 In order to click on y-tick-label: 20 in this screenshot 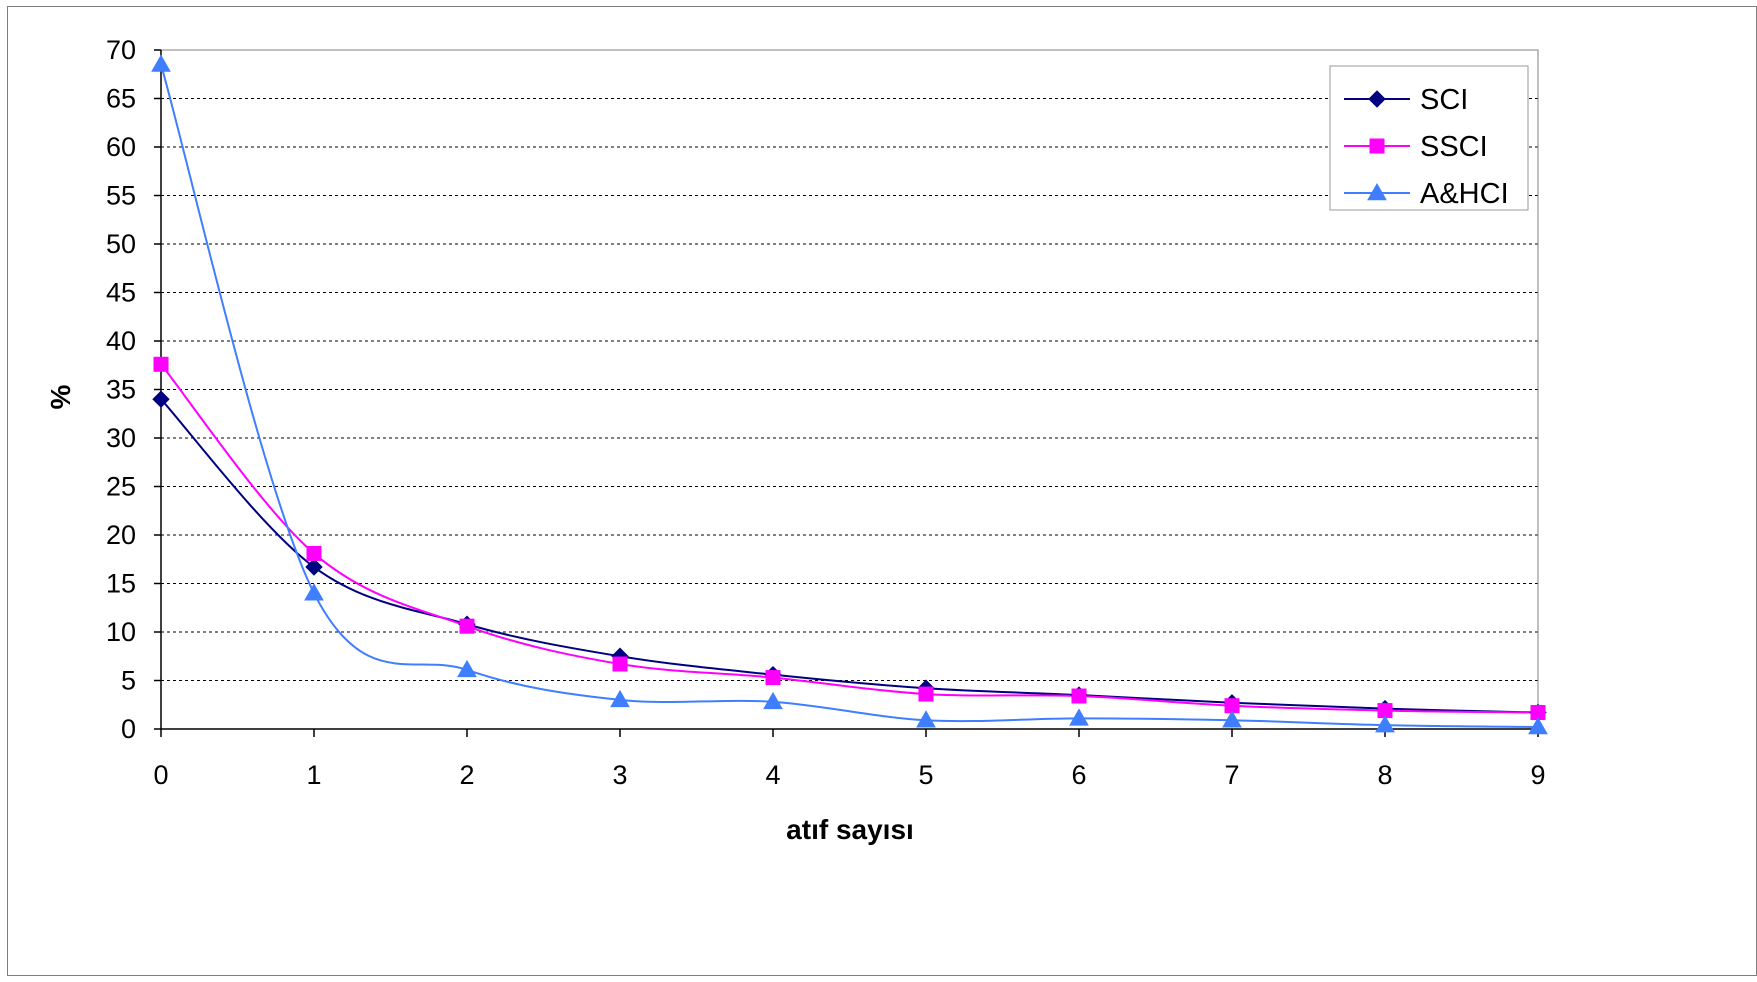, I will do `click(121, 535)`.